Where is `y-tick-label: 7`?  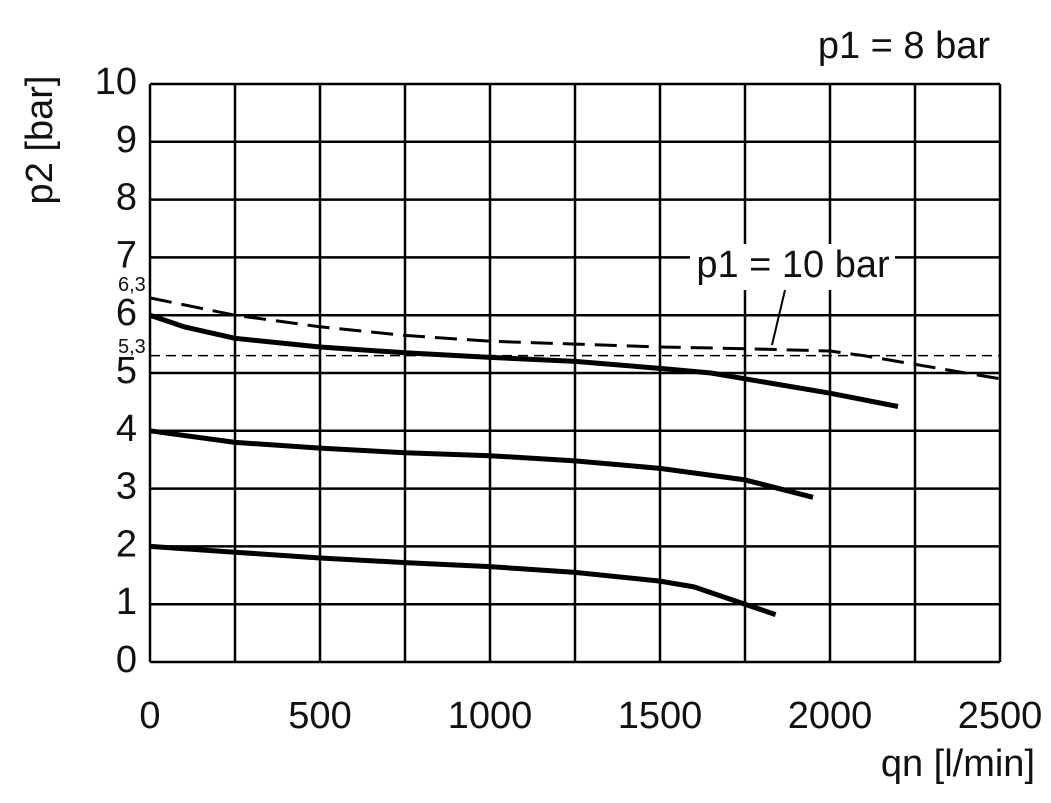
y-tick-label: 7 is located at coordinates (126, 255).